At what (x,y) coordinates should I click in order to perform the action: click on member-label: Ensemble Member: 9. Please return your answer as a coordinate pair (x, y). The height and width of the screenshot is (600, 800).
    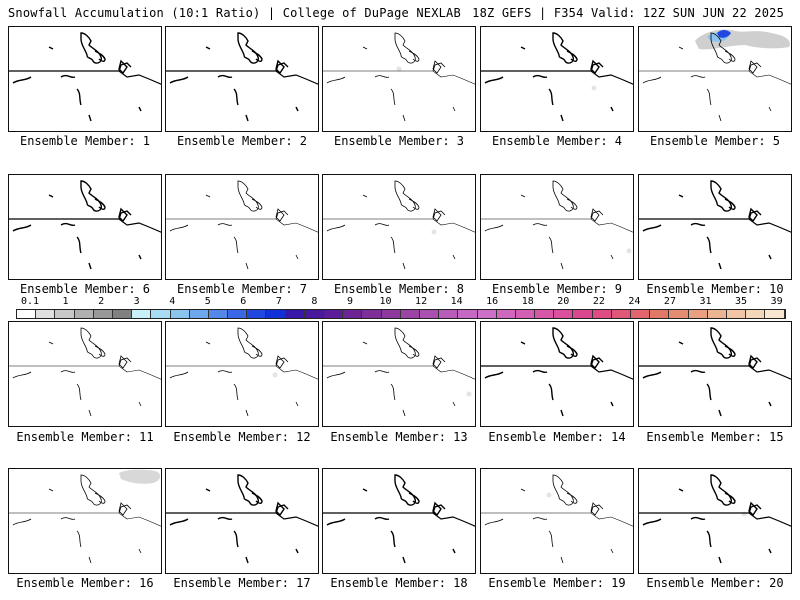
    Looking at the image, I should click on (557, 289).